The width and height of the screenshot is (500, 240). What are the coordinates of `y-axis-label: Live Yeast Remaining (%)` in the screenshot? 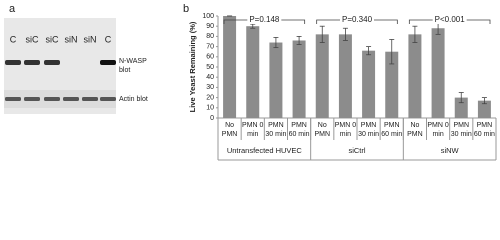 It's located at (192, 66).